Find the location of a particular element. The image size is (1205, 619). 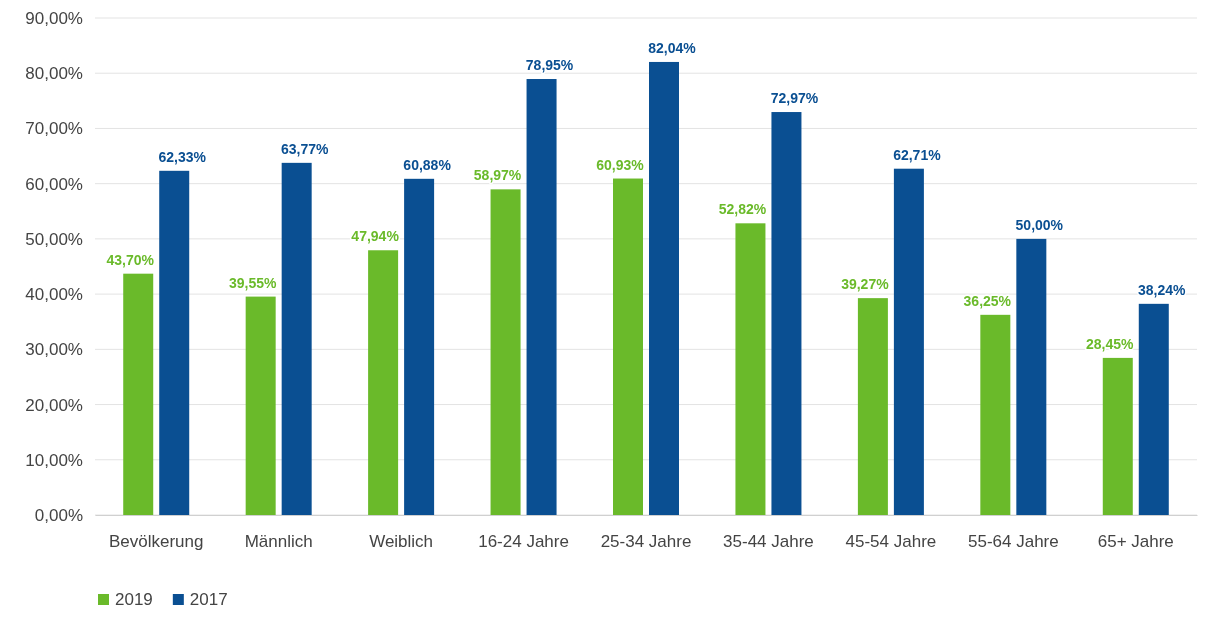

data-label: 60,88% is located at coordinates (427, 164).